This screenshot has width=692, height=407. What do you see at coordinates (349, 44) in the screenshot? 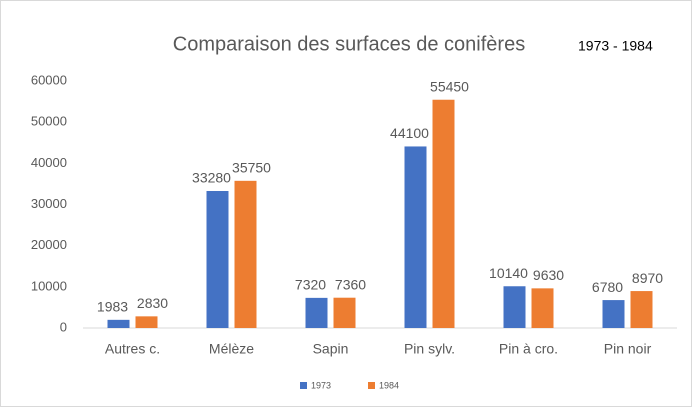
I see `chart-title: Comparaison des surfaces de conifères` at bounding box center [349, 44].